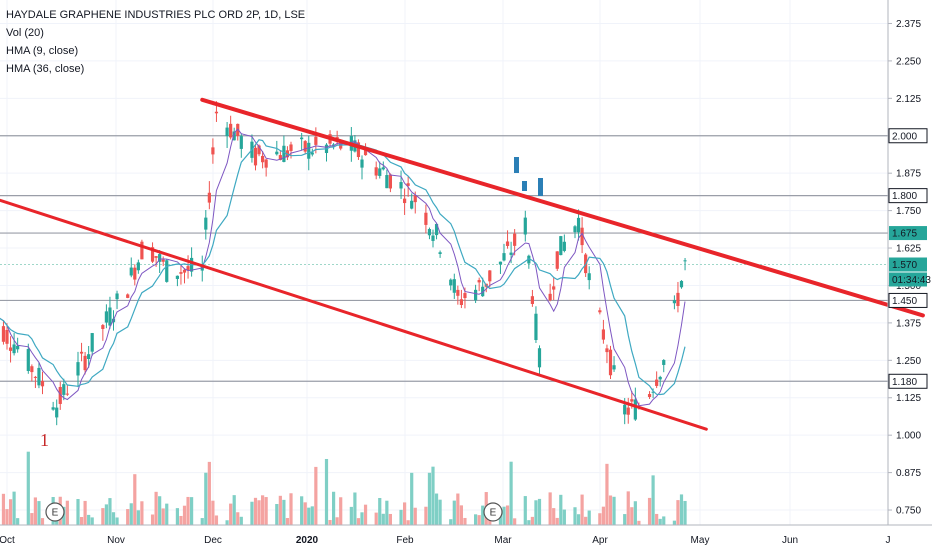 Image resolution: width=932 pixels, height=550 pixels. I want to click on x-tick-label: Oct, so click(7, 540).